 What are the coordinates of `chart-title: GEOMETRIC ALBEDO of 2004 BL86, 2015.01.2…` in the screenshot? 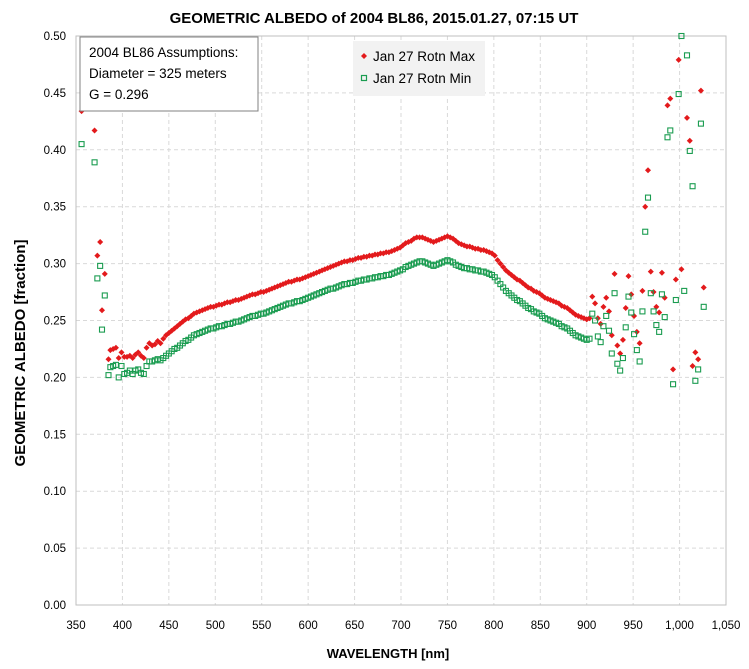 It's located at (374, 18).